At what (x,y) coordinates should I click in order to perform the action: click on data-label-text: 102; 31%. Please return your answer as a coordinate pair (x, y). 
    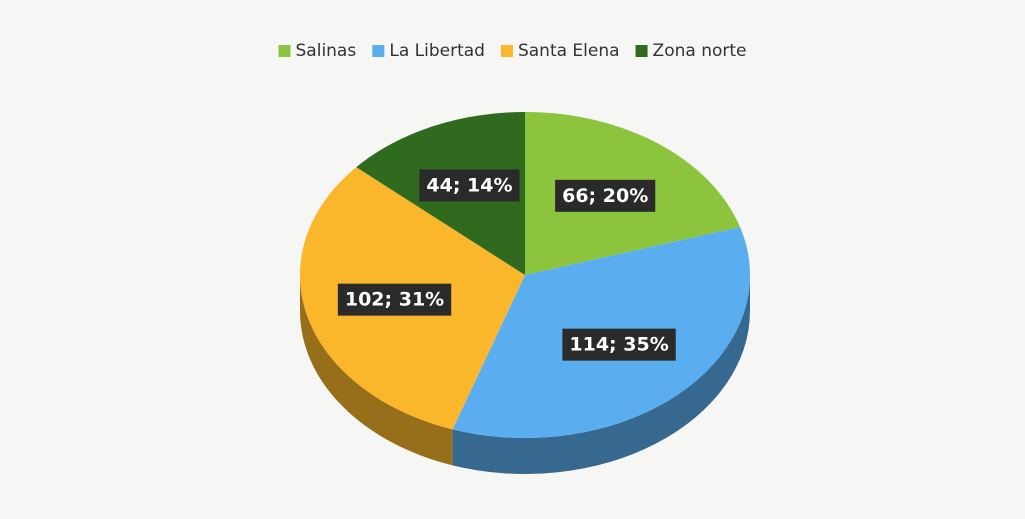
    Looking at the image, I should click on (394, 300).